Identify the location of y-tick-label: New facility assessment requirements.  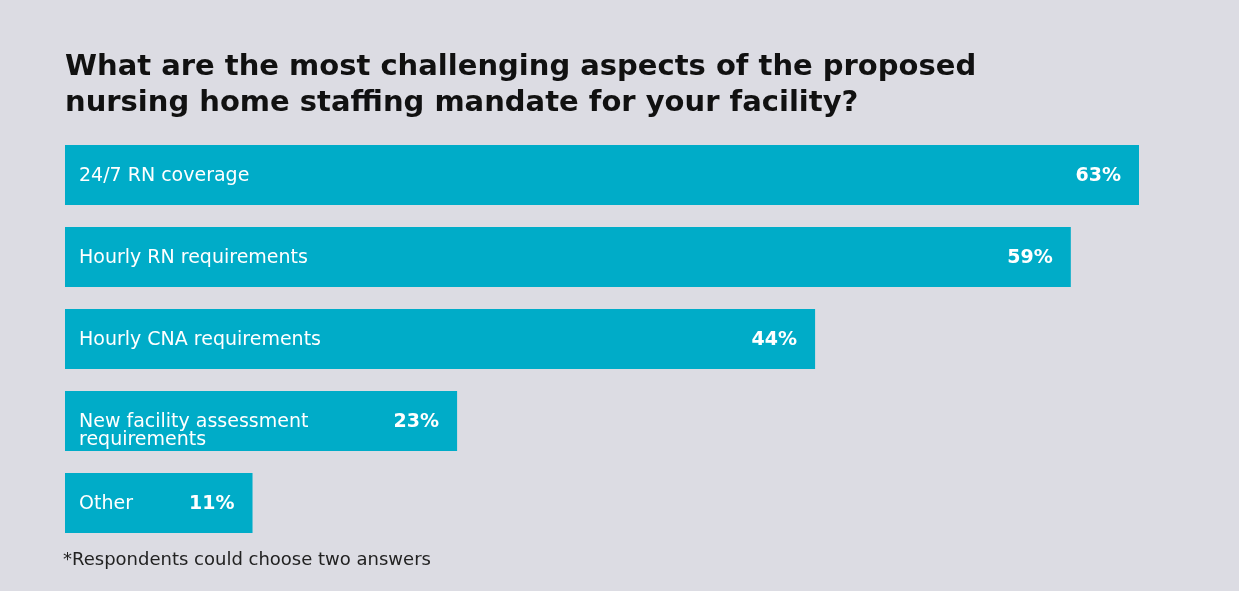
(194, 428).